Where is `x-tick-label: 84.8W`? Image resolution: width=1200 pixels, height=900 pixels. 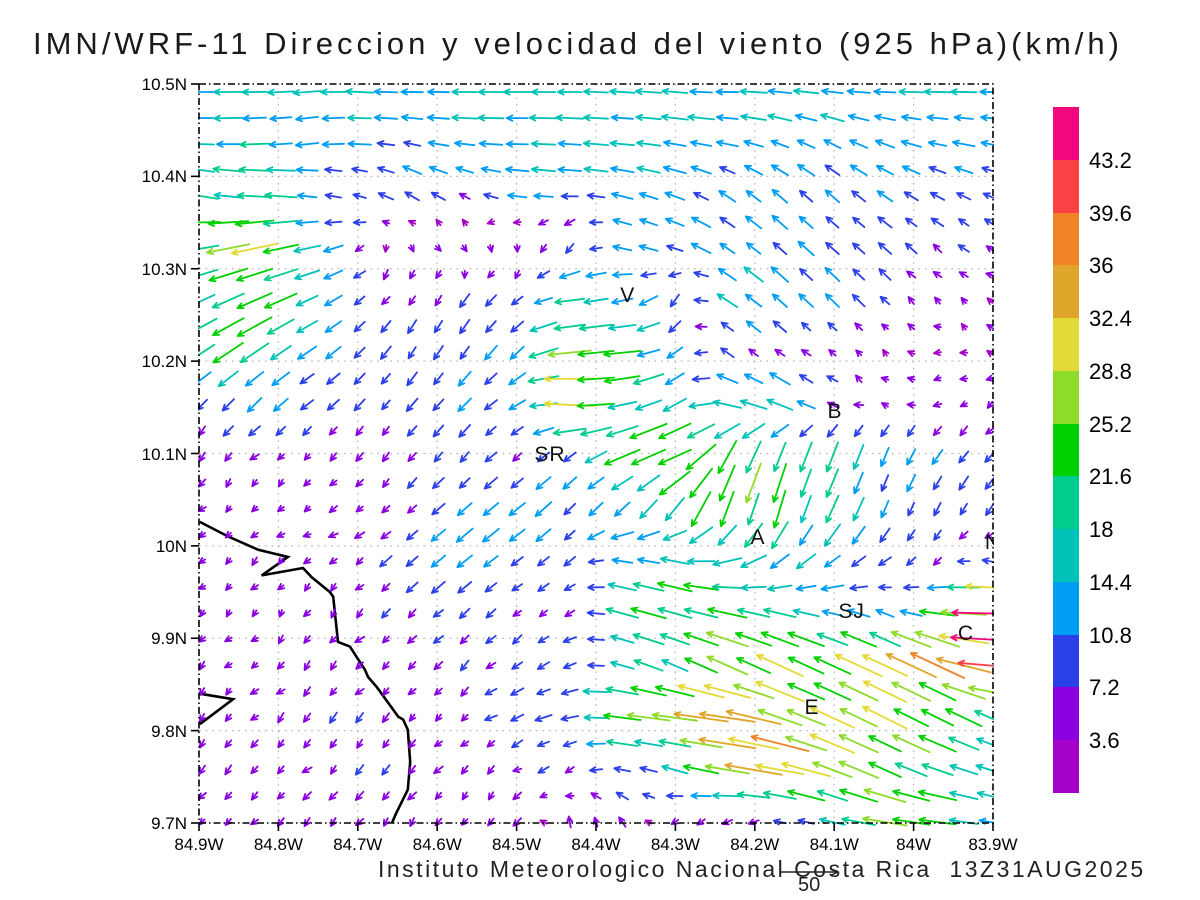
x-tick-label: 84.8W is located at coordinates (278, 844).